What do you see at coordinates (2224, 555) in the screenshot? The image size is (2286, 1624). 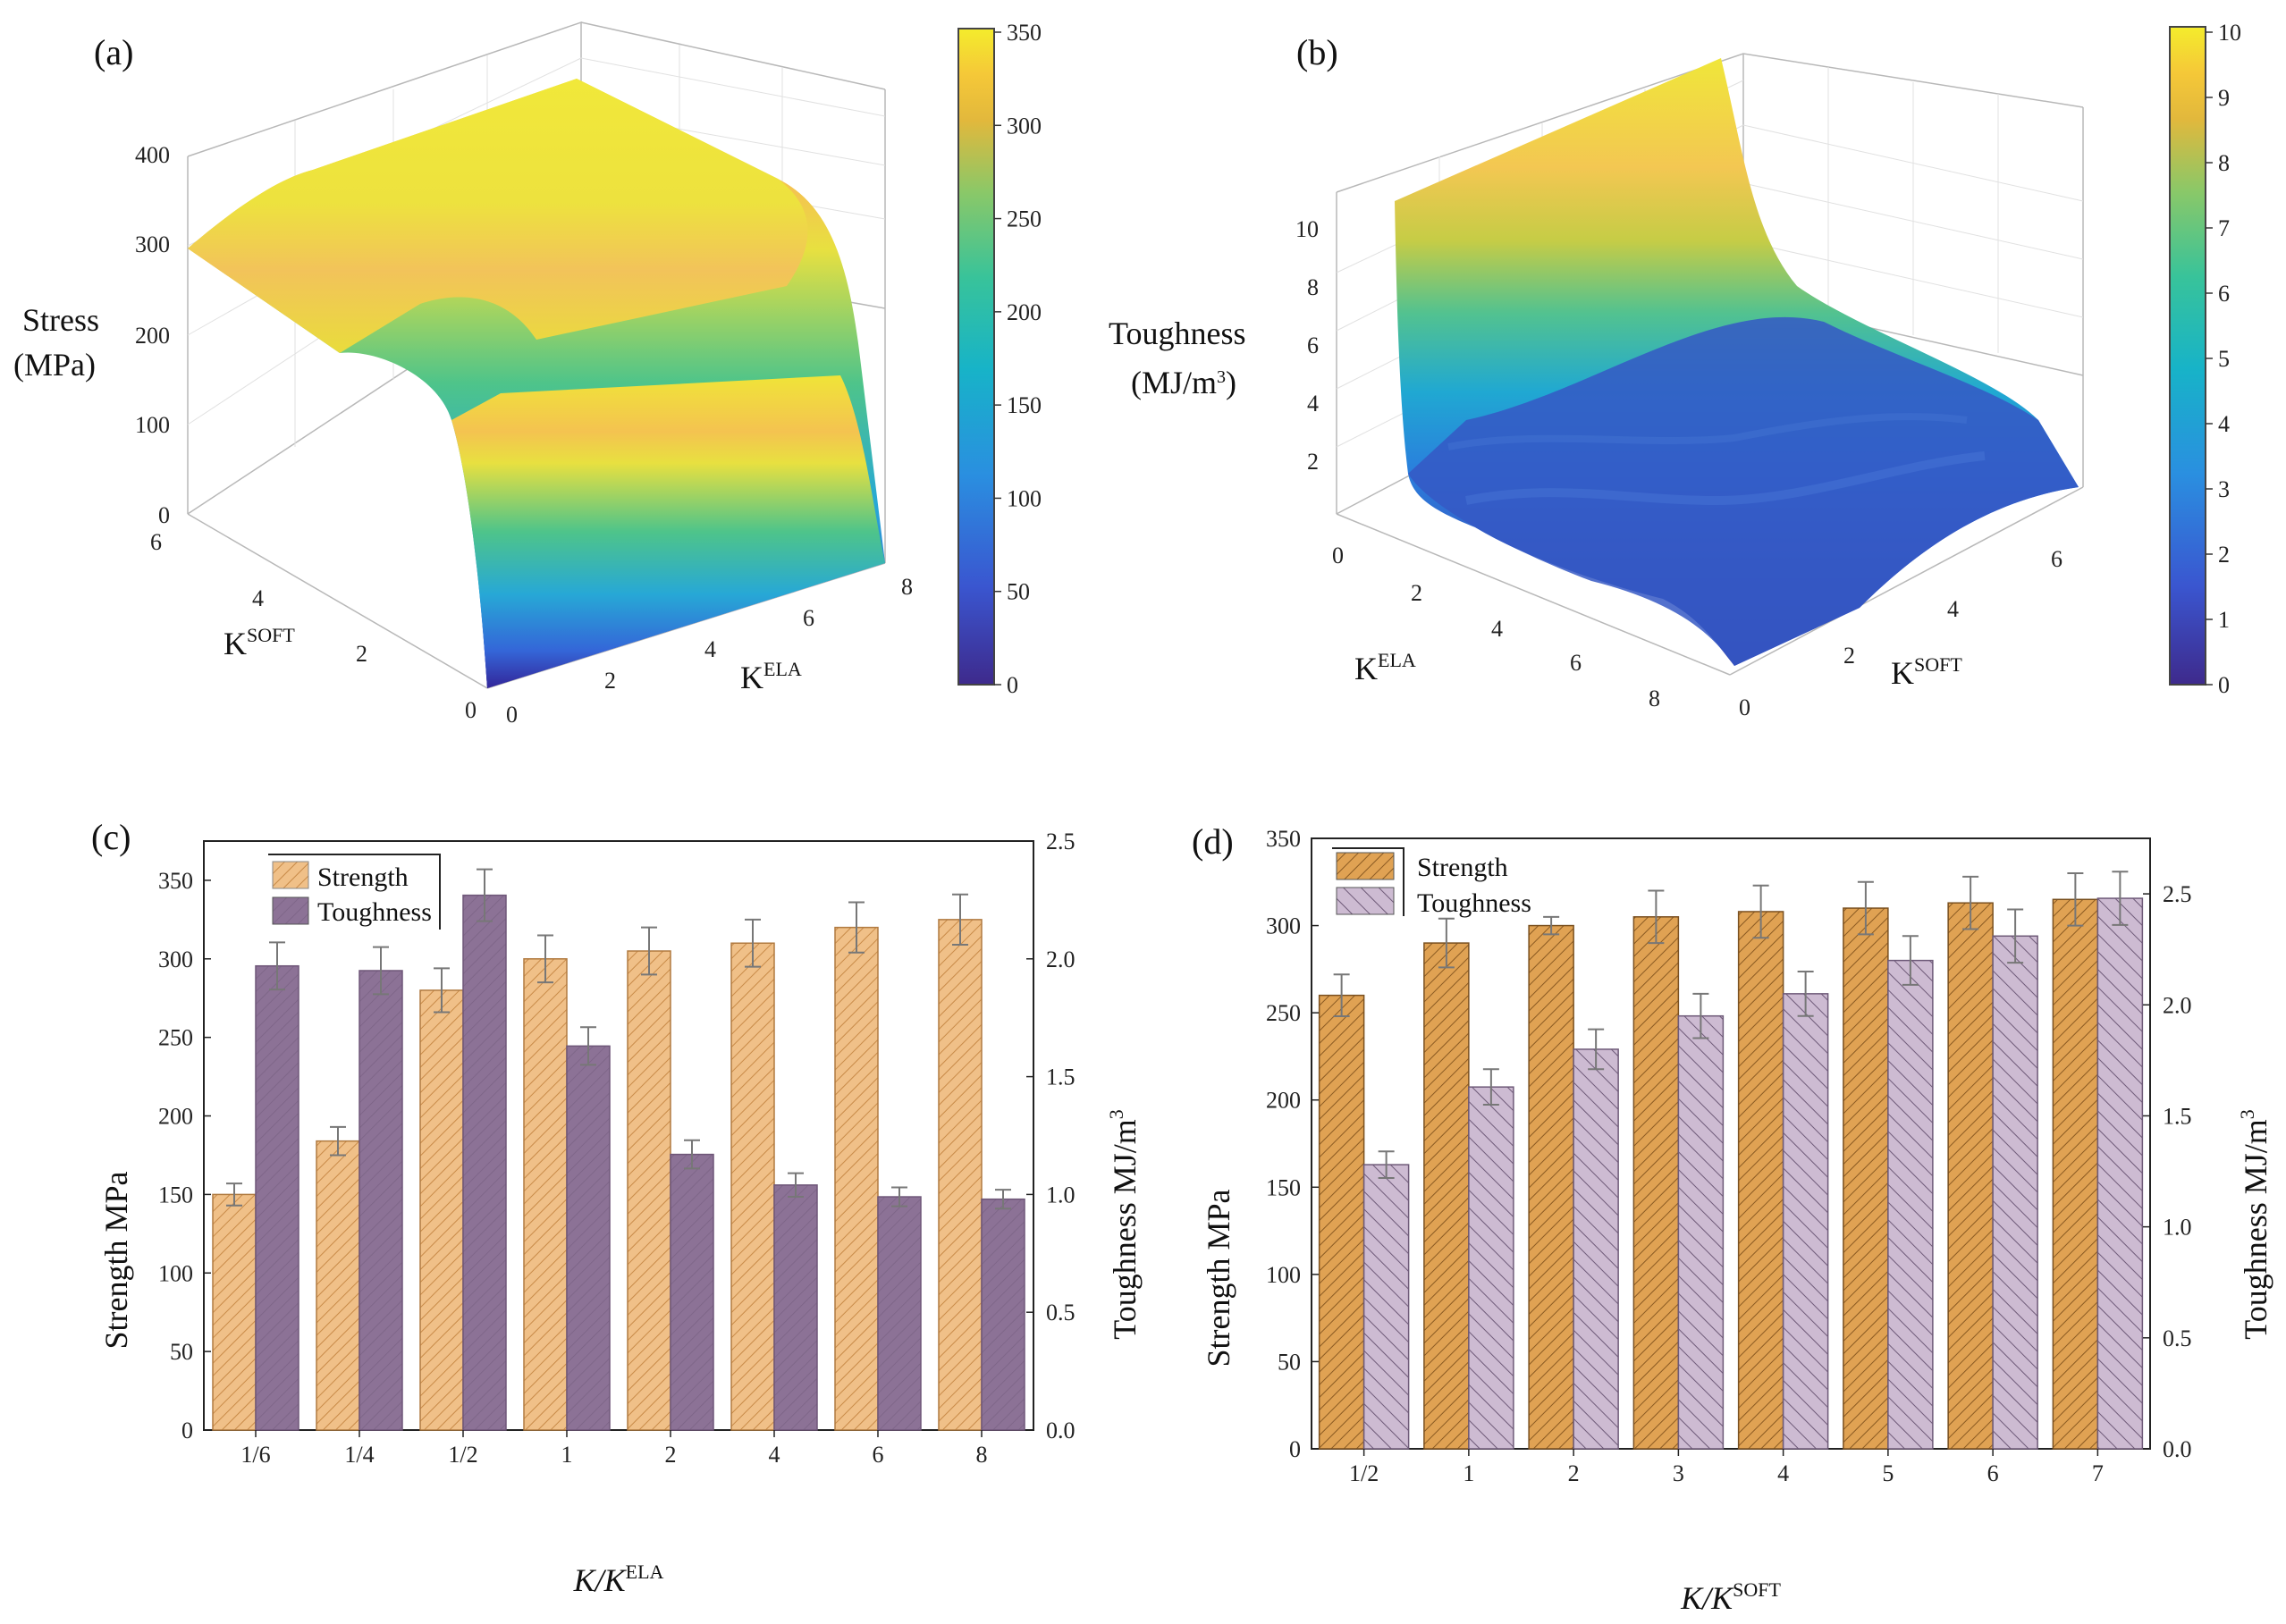 I see `colorbar-tick-label: 2` at bounding box center [2224, 555].